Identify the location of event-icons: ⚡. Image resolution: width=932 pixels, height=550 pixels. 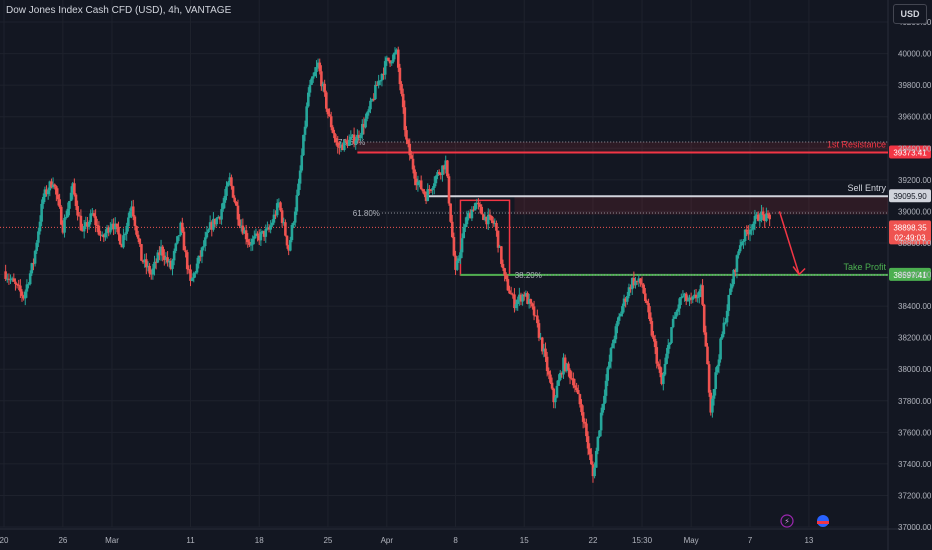
(804, 521).